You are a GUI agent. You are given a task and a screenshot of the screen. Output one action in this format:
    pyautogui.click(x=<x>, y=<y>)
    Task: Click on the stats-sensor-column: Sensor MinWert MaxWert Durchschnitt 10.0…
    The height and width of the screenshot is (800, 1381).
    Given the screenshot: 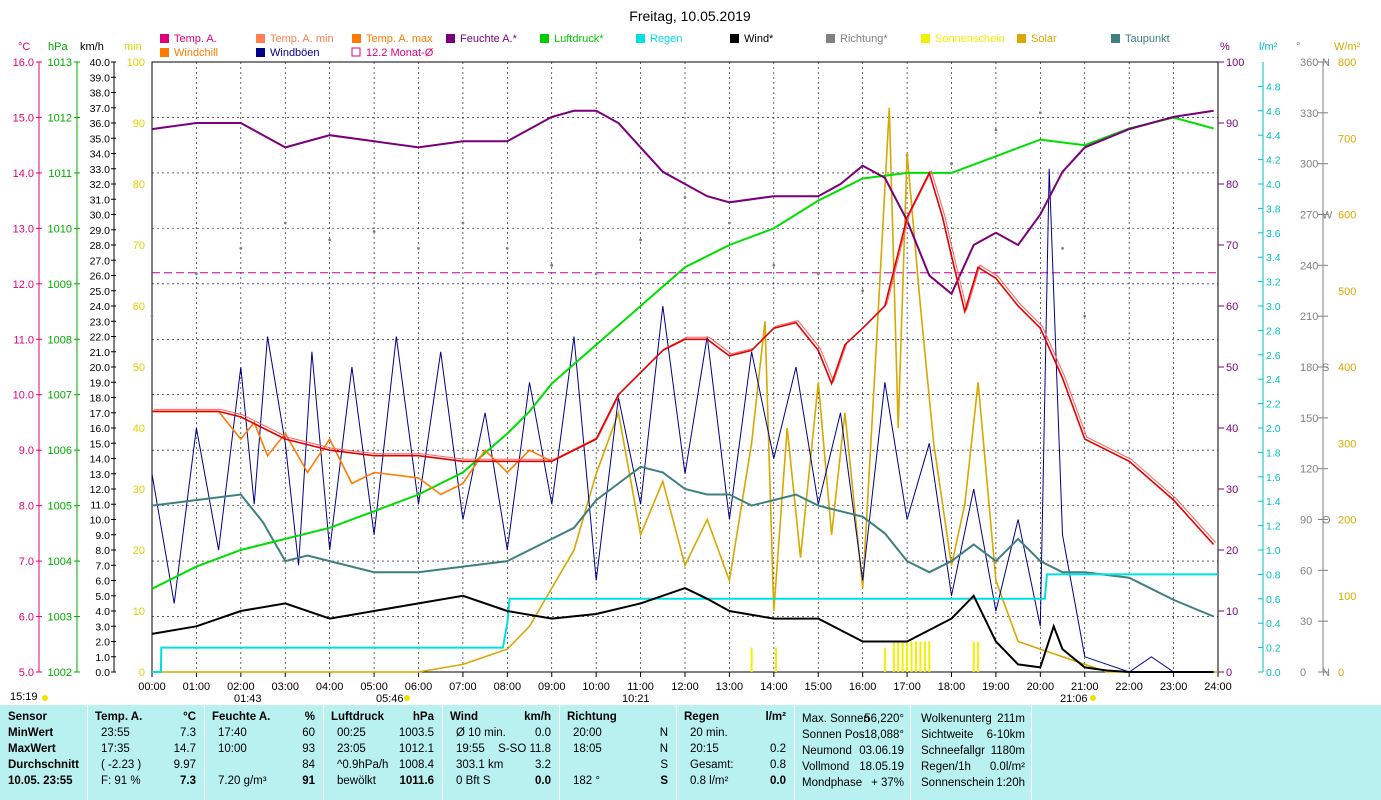 What is the action you would take?
    pyautogui.click(x=44, y=752)
    